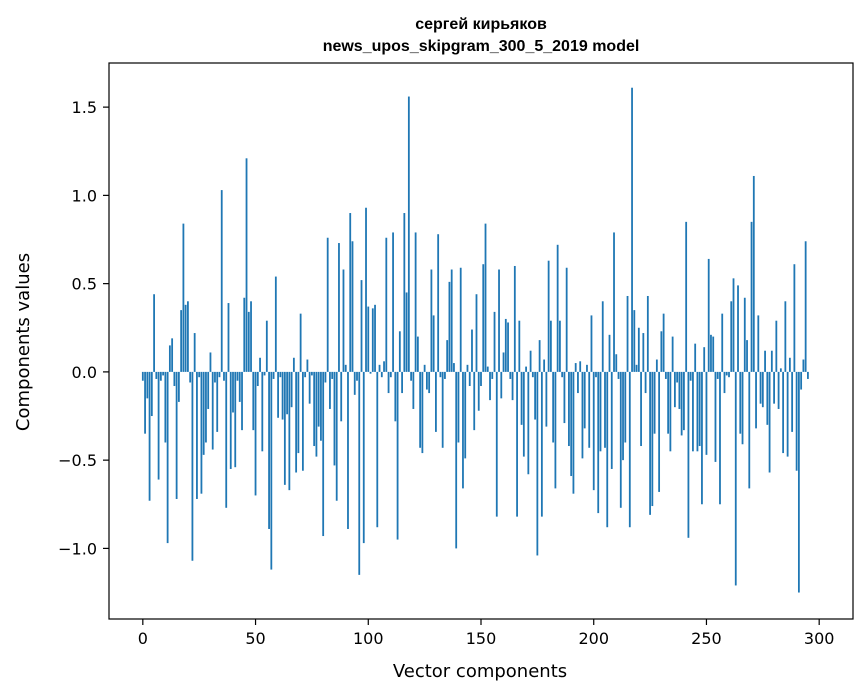 The width and height of the screenshot is (867, 700). I want to click on y-tick-label: 1.5, so click(84, 107).